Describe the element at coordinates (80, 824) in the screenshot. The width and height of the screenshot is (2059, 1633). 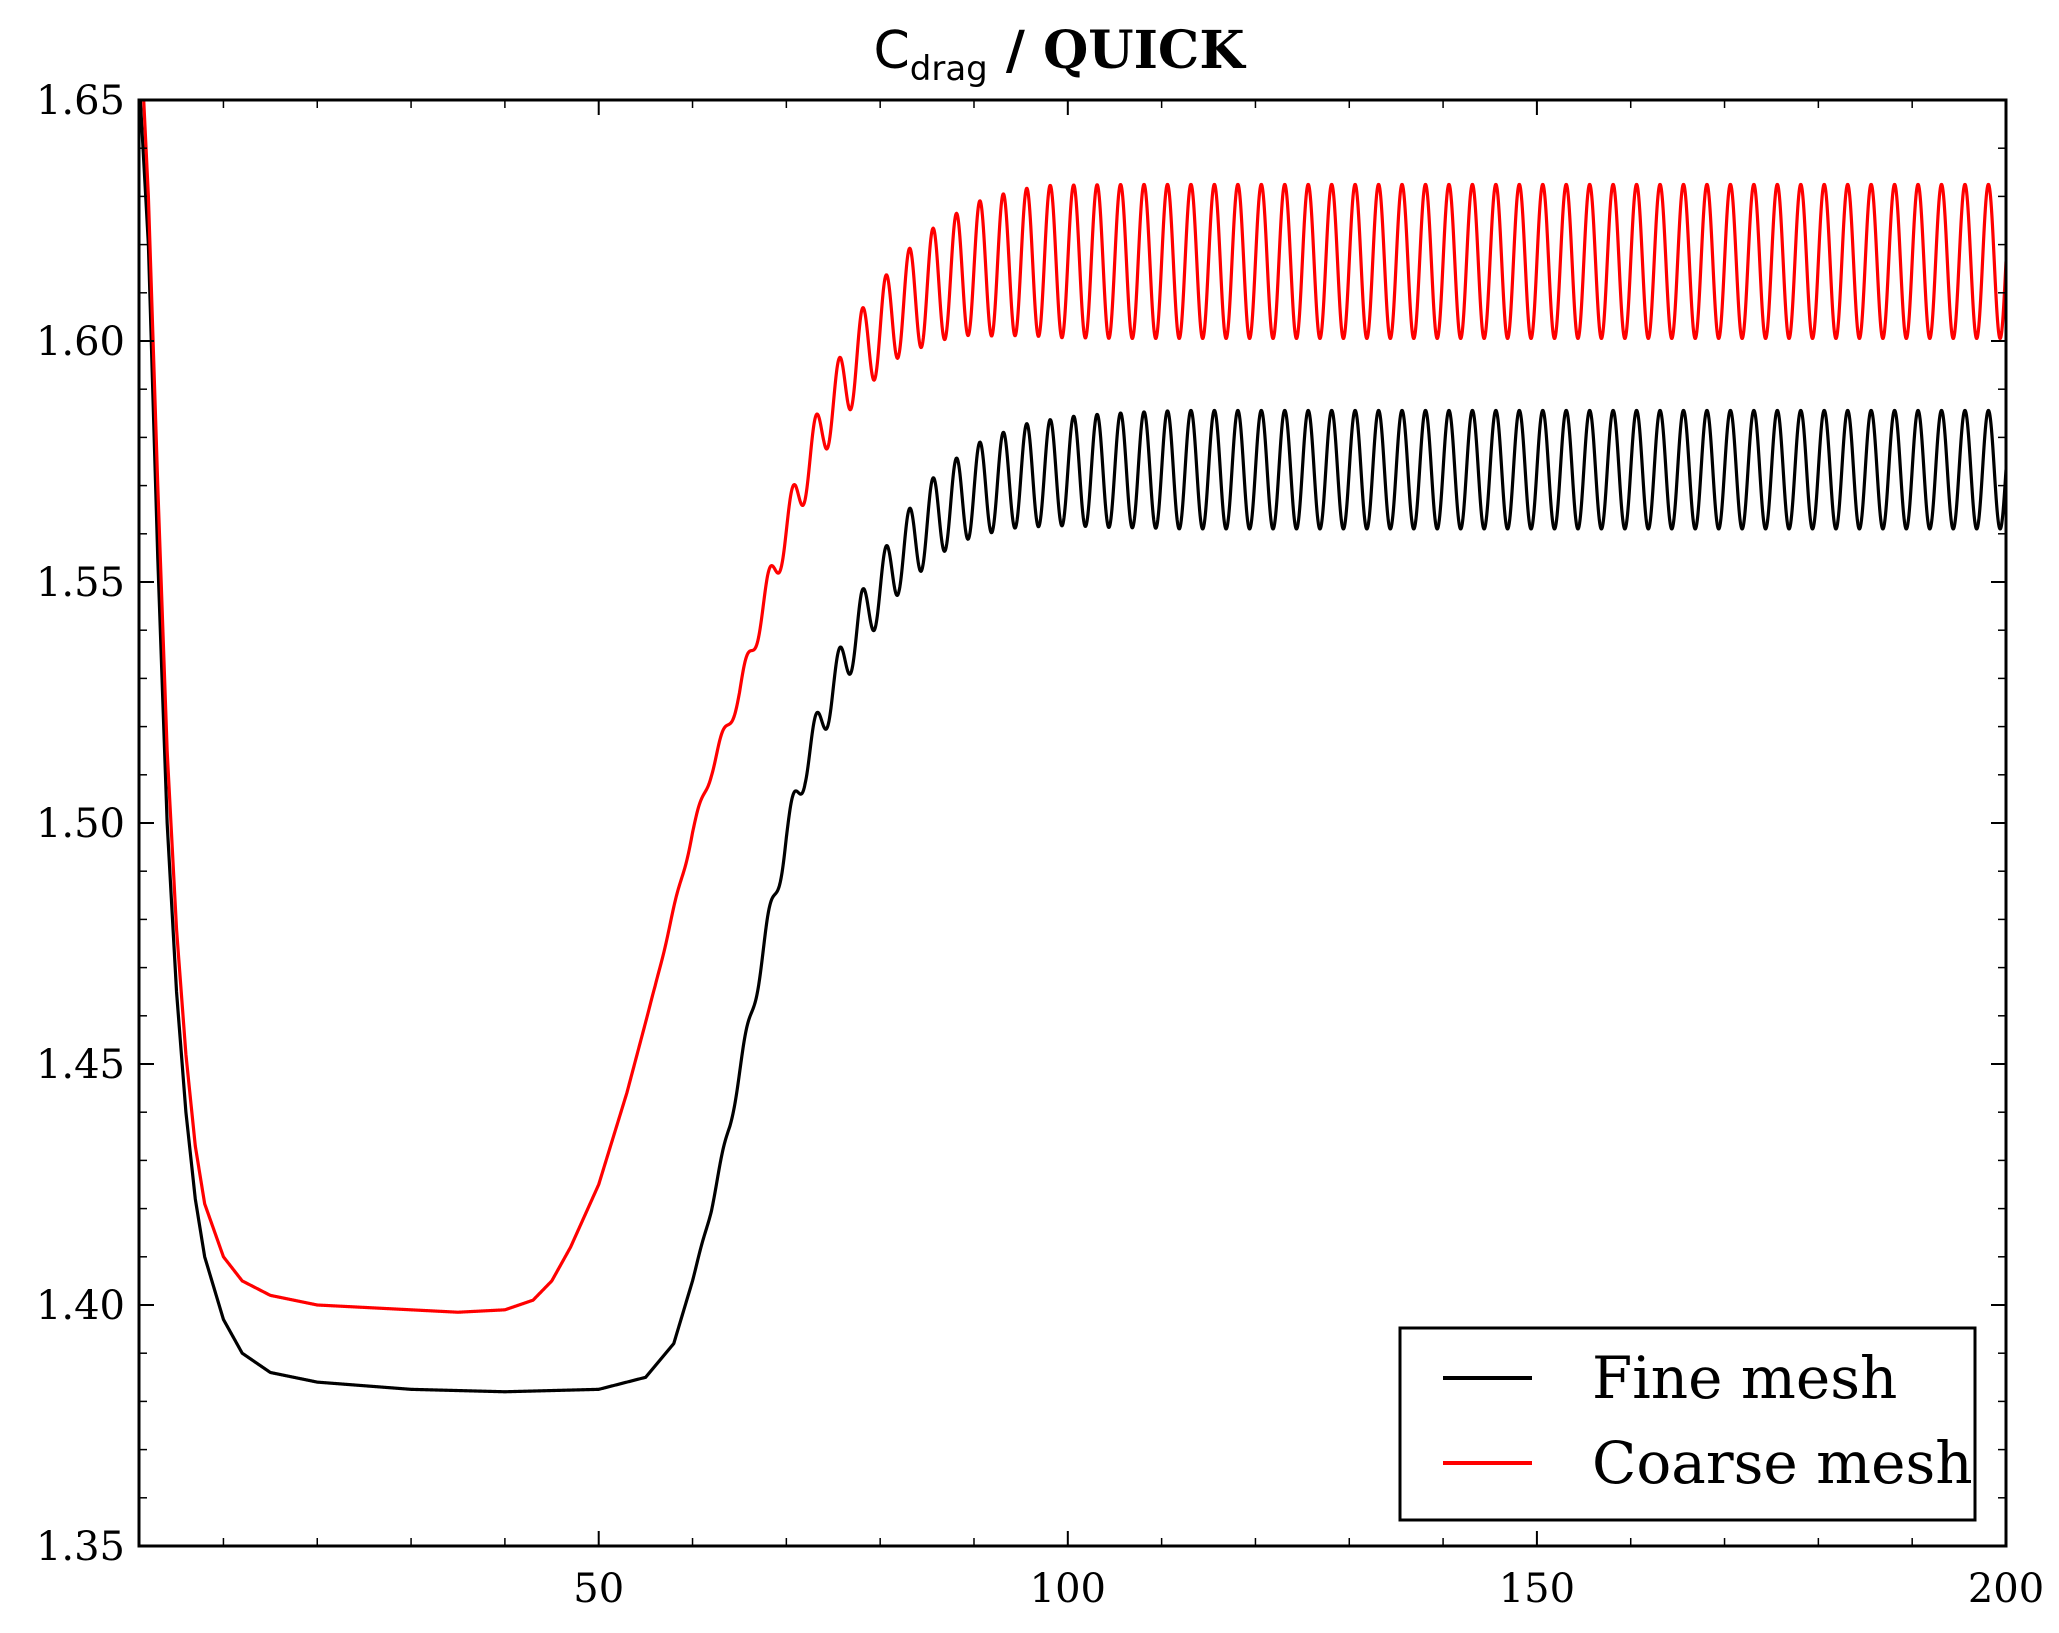
I see `y-tick-label: 1.50` at that location.